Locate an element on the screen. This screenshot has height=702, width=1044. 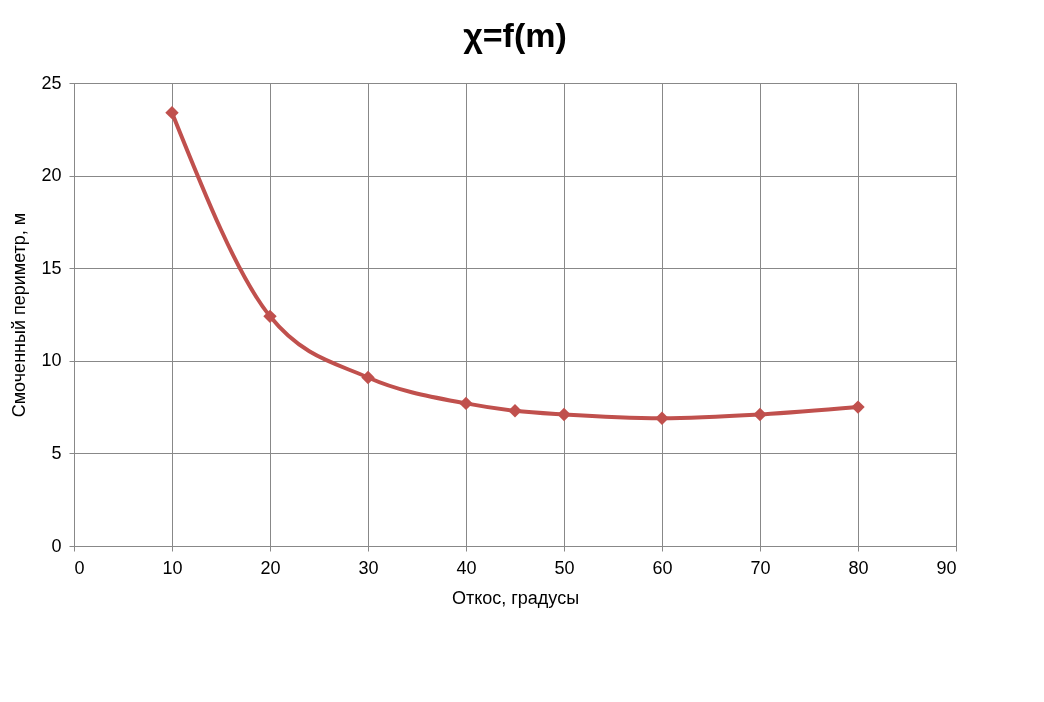
x-tick-label: 40 is located at coordinates (466, 567).